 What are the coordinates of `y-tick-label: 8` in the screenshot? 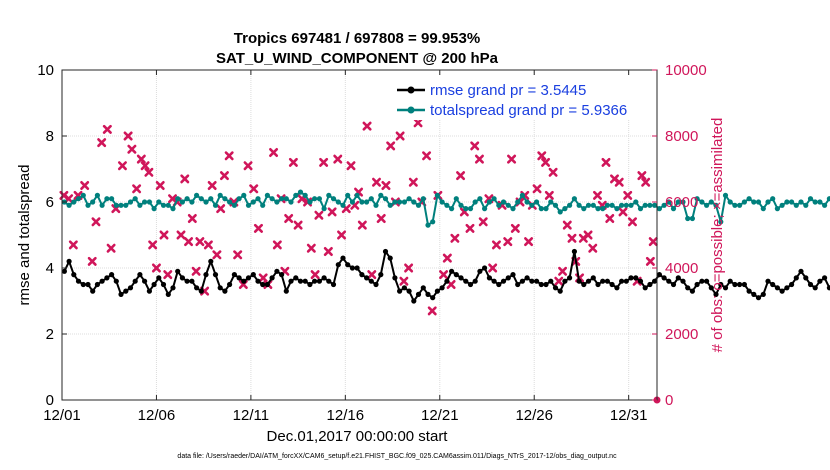 It's located at (50, 136).